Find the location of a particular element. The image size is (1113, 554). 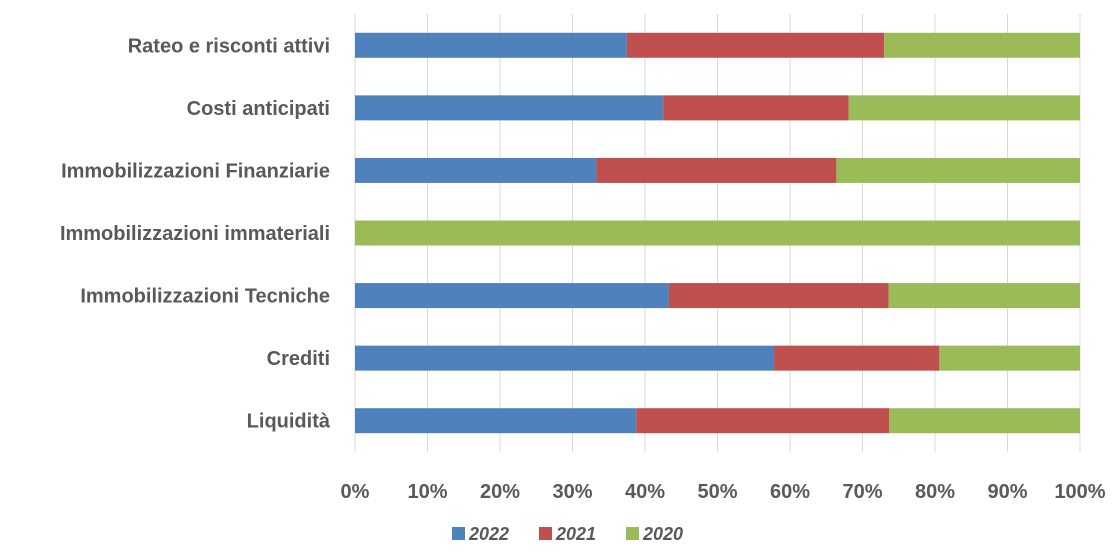

x-tick-label: 20% is located at coordinates (500, 492).